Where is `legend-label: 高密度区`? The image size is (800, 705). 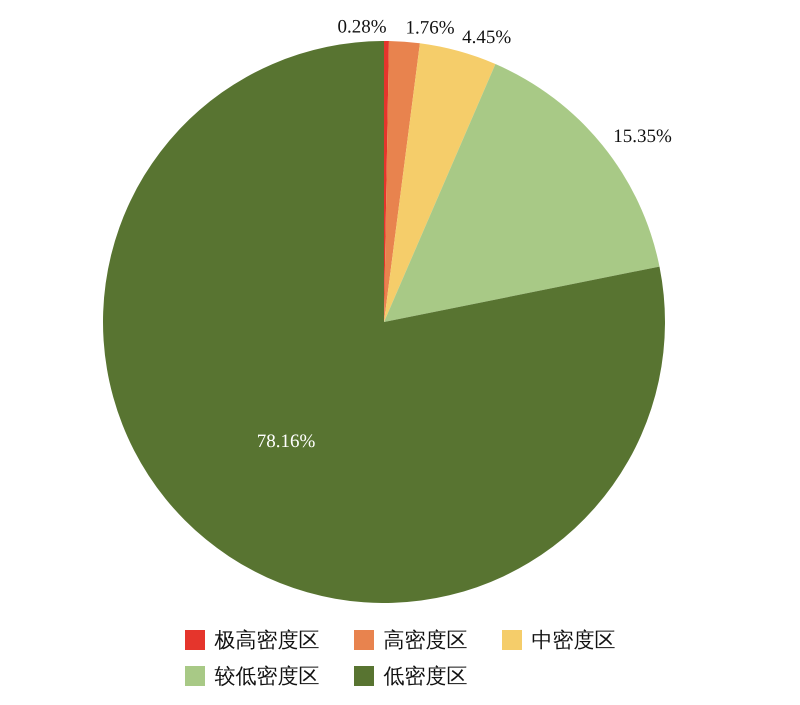
legend-label: 高密度区 is located at coordinates (426, 640).